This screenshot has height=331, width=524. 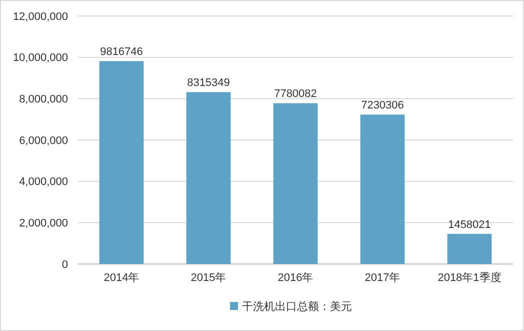 I want to click on data-label: 7780082, so click(x=295, y=94).